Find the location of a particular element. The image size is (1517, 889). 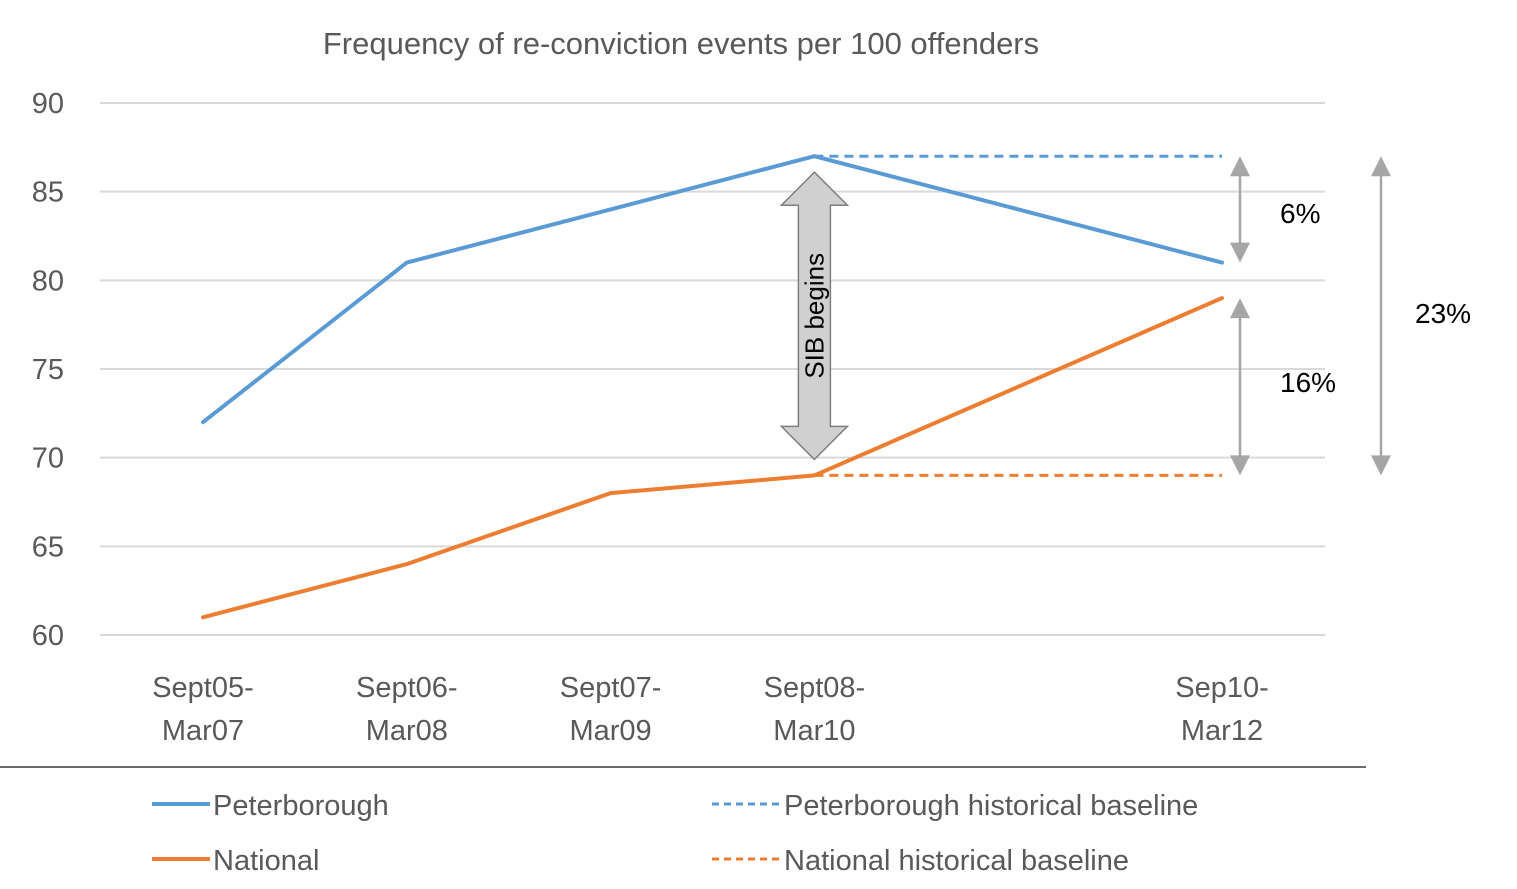

y-tick-label-65: 65 is located at coordinates (48, 547).